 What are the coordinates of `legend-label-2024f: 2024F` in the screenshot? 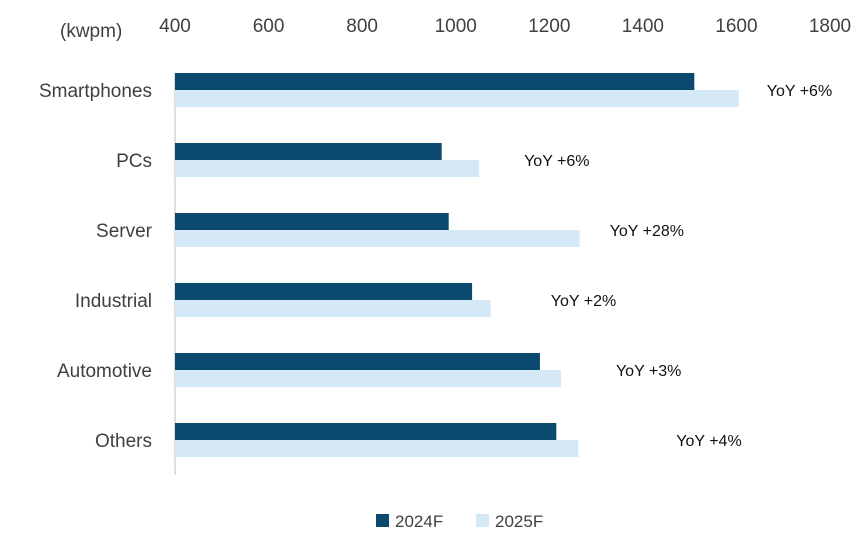 It's located at (419, 521).